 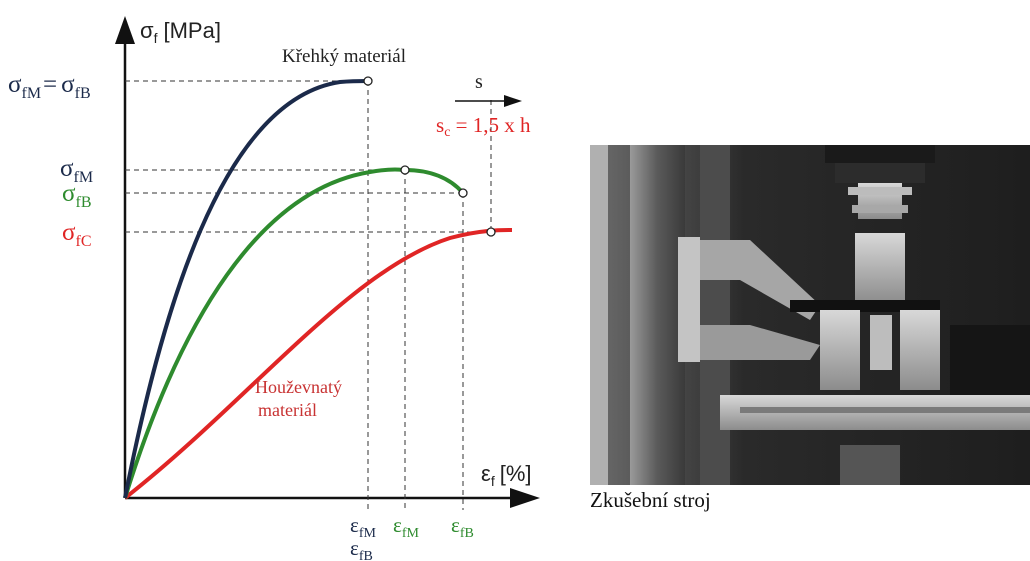 What do you see at coordinates (513, 101) in the screenshot?
I see `s-arrowhead` at bounding box center [513, 101].